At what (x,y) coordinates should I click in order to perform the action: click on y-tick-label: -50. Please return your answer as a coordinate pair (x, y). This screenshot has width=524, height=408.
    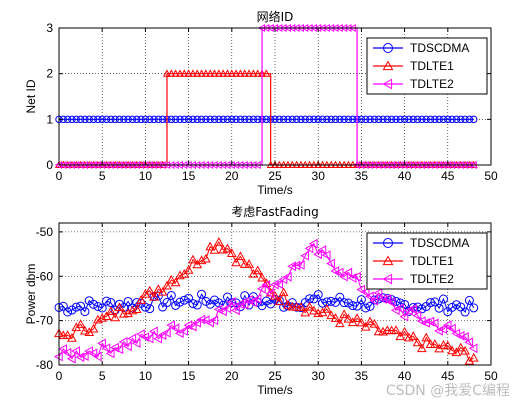
    Looking at the image, I should click on (45, 232).